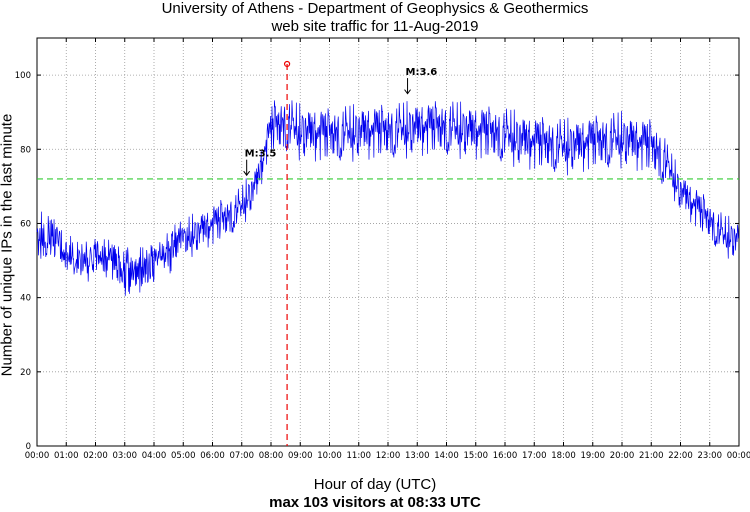 This screenshot has height=512, width=750. What do you see at coordinates (422, 72) in the screenshot?
I see `earthquake-annotation-label: M:3.6` at bounding box center [422, 72].